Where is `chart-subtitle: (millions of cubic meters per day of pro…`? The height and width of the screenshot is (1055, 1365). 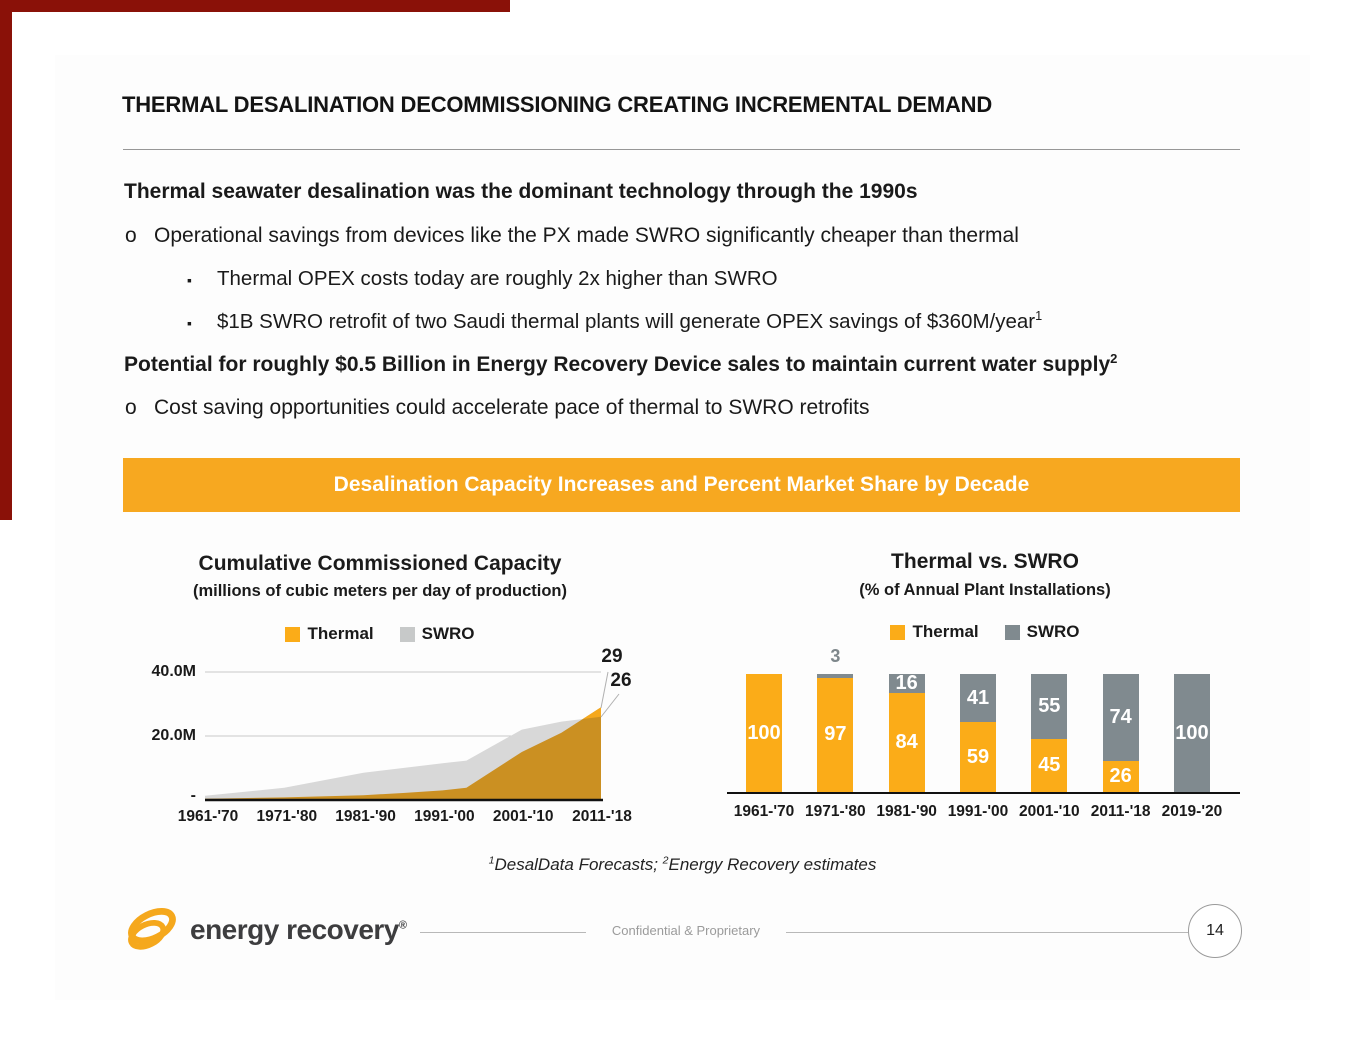
chart-subtitle: (millions of cubic meters per day of pro… is located at coordinates (380, 591).